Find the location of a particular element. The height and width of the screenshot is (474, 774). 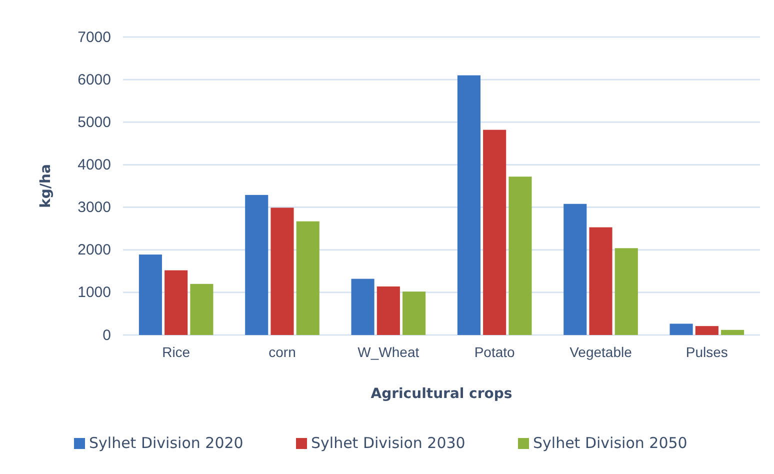

x-axis-title: Agricultural crops is located at coordinates (441, 394).